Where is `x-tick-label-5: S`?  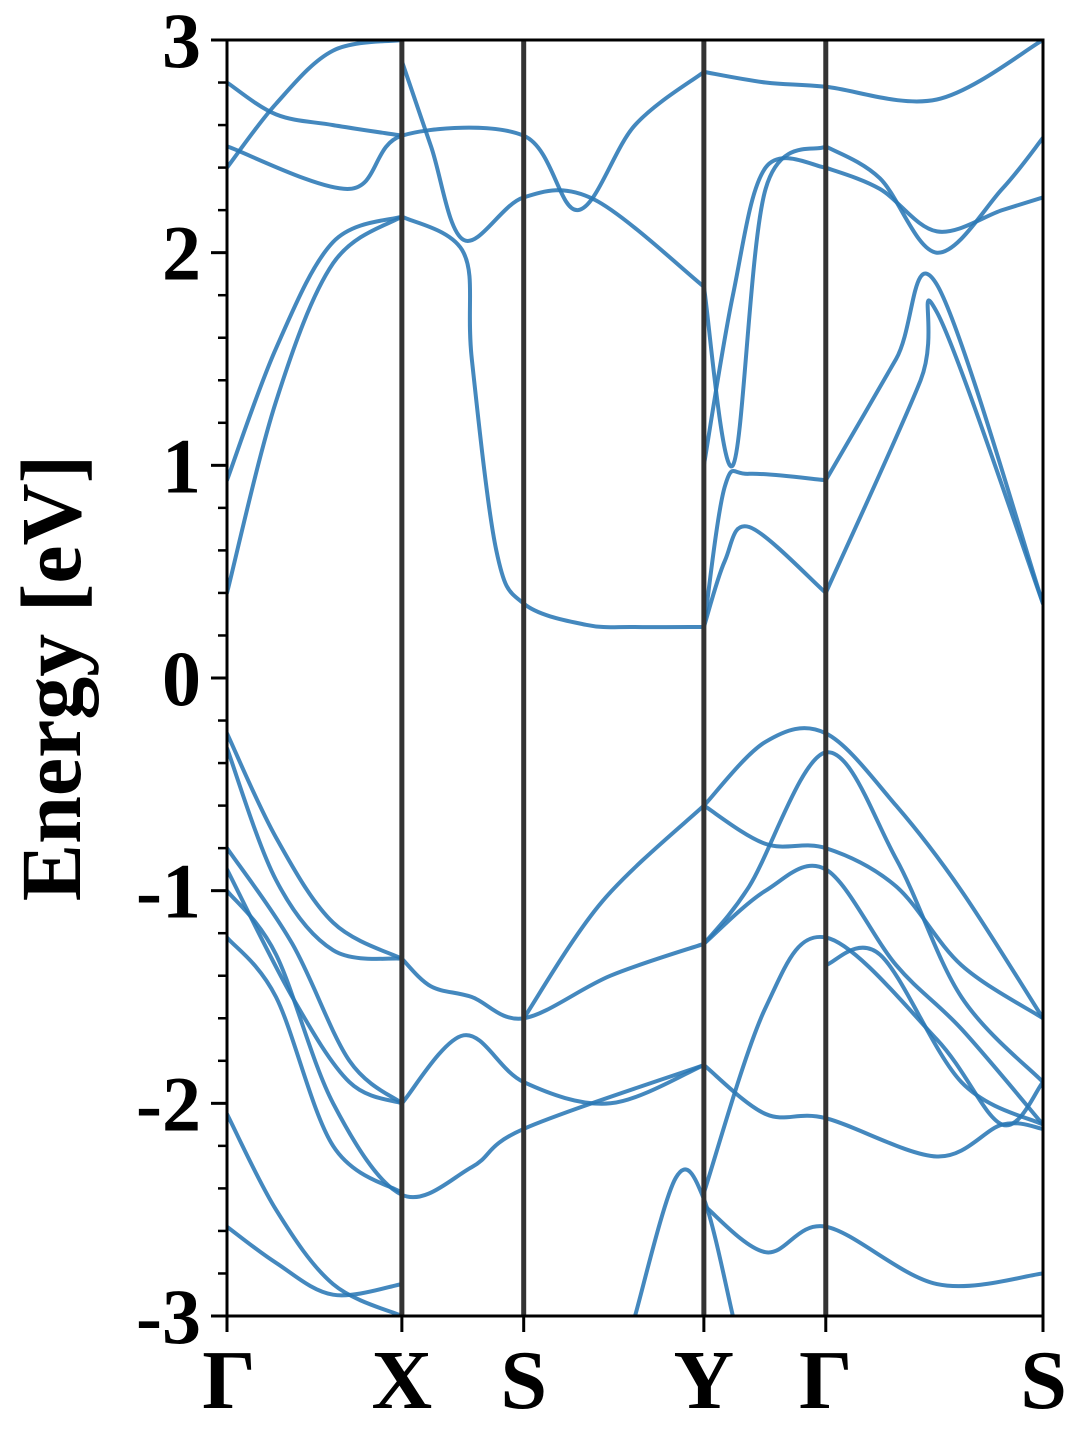 x-tick-label-5: S is located at coordinates (1043, 1380).